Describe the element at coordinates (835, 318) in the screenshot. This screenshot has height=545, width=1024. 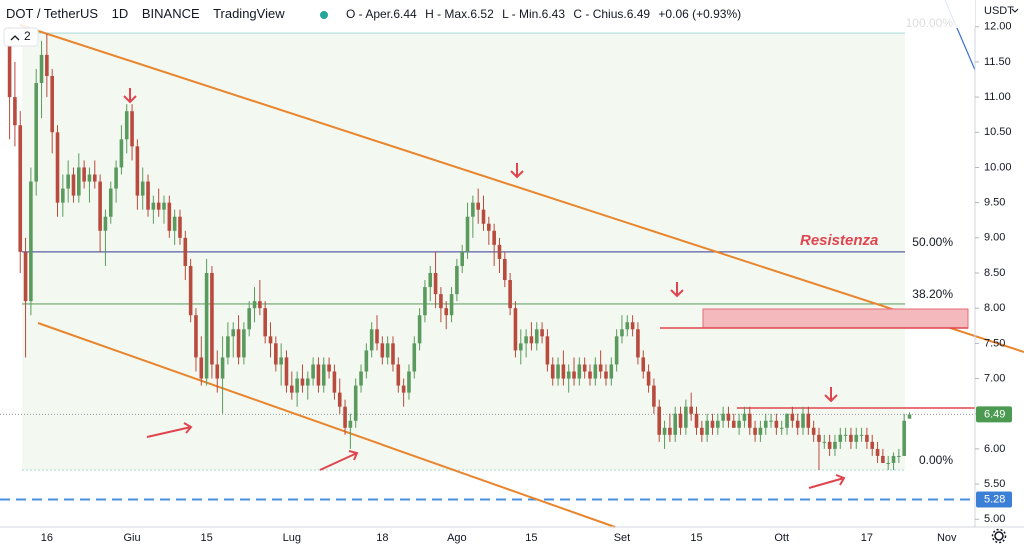
I see `resistance-zone` at that location.